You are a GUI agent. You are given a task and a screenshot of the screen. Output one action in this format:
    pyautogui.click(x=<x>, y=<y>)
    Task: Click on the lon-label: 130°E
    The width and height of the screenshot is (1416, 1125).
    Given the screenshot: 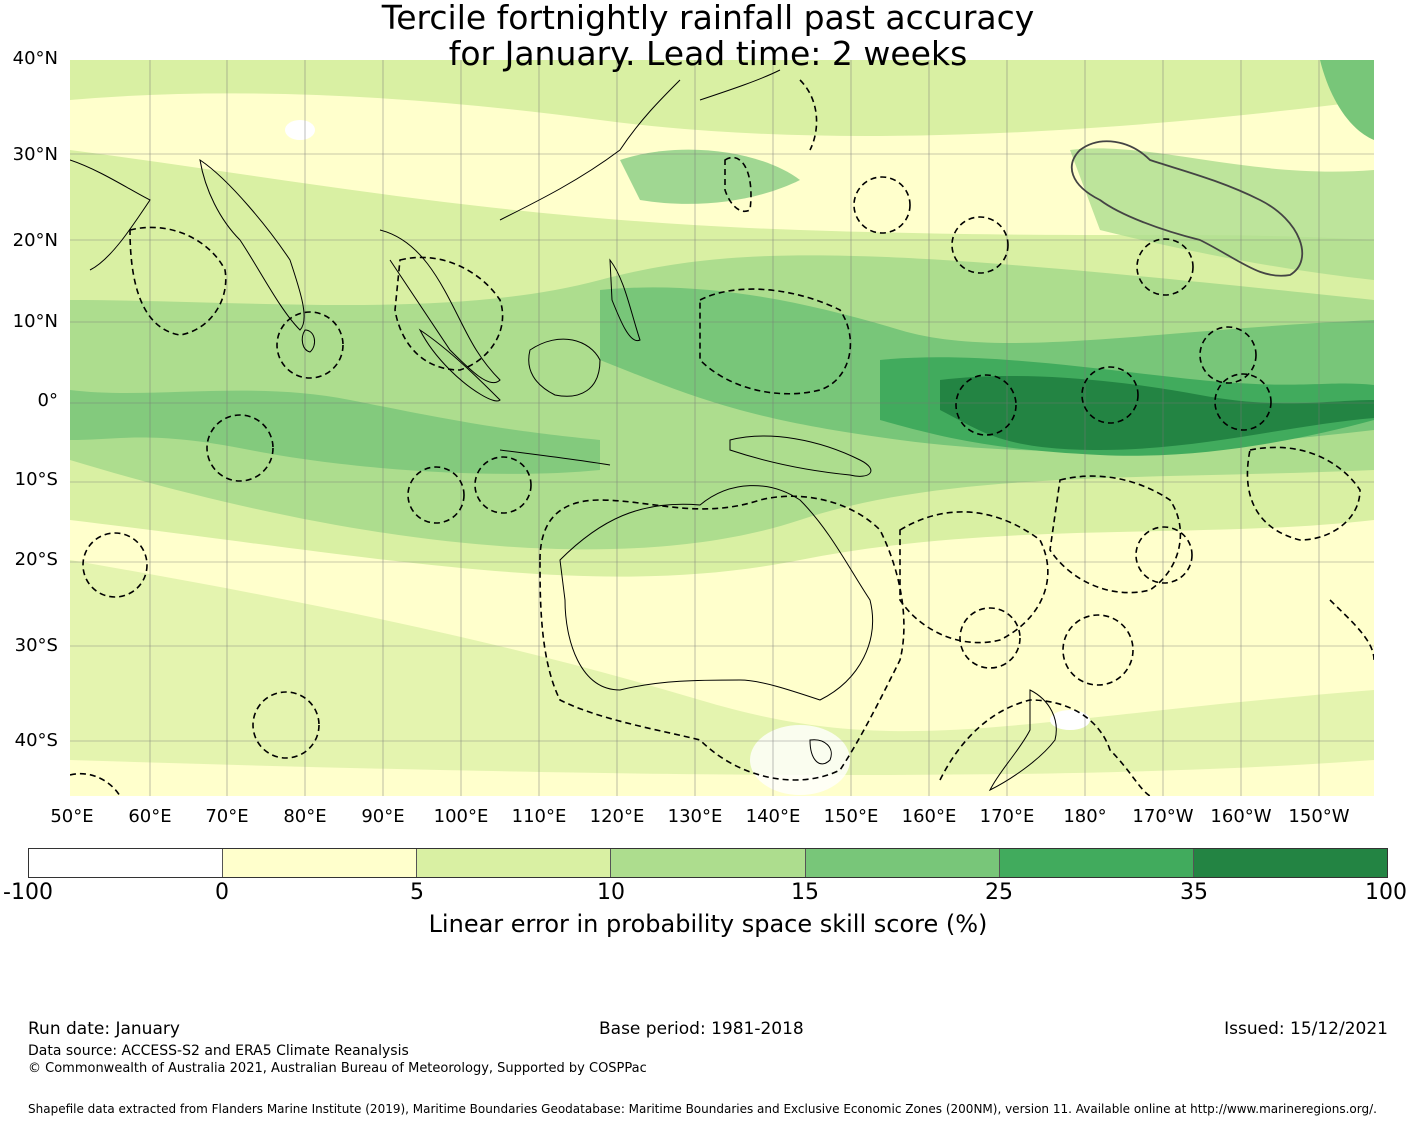 What is the action you would take?
    pyautogui.click(x=695, y=816)
    